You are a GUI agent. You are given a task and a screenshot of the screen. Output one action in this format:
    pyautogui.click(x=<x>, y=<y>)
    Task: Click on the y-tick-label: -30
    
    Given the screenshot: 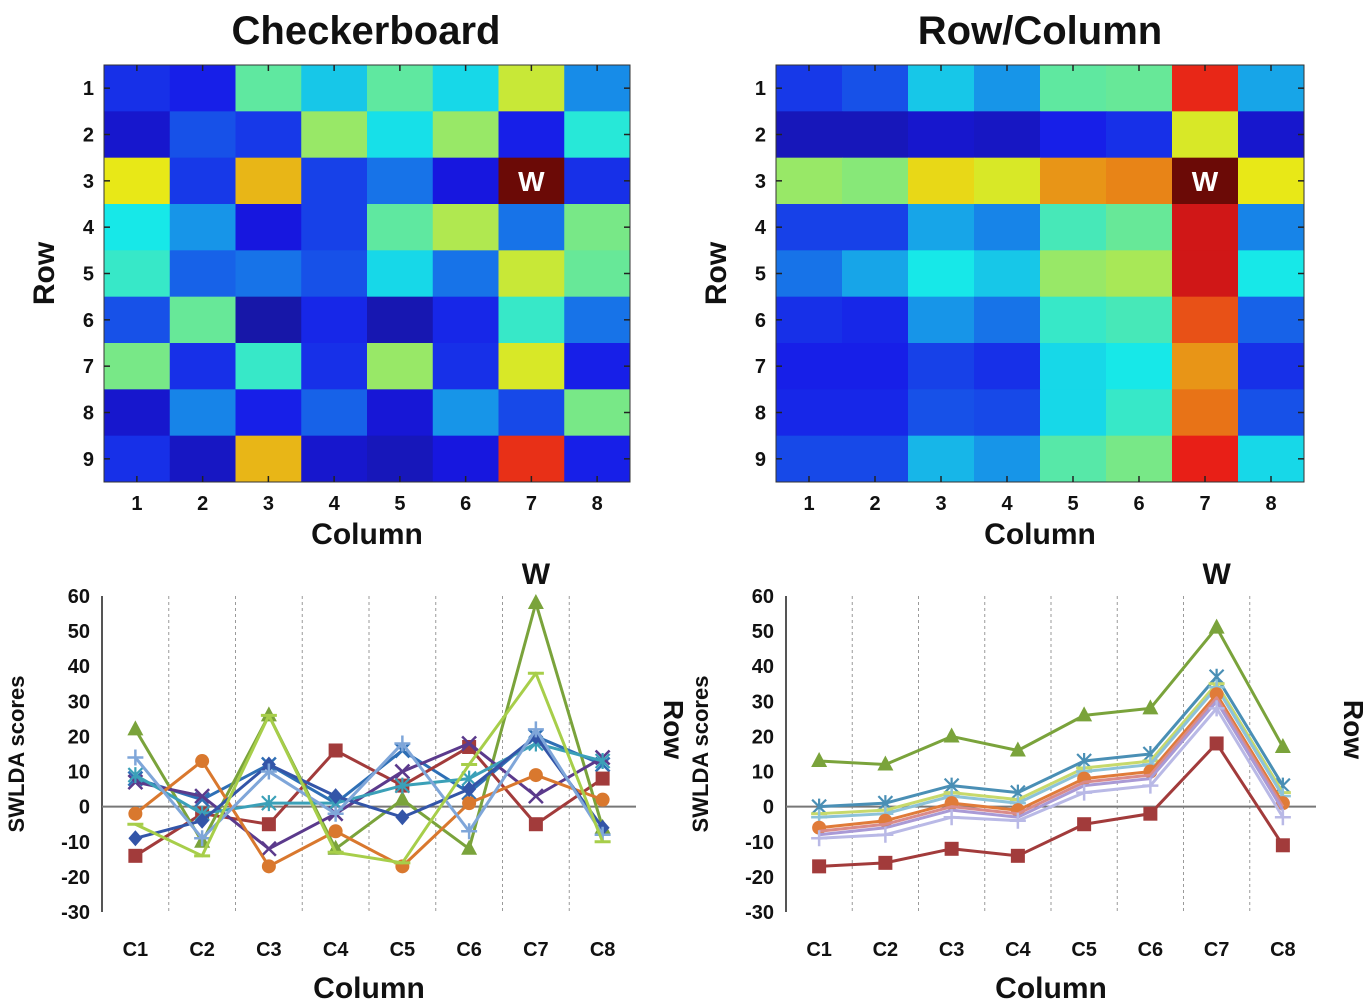 What is the action you would take?
    pyautogui.click(x=75, y=913)
    